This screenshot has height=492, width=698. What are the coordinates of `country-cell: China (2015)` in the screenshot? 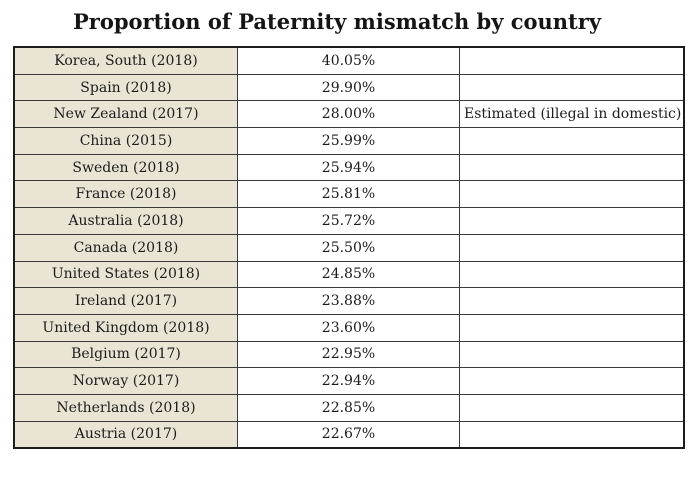 It's located at (125, 141).